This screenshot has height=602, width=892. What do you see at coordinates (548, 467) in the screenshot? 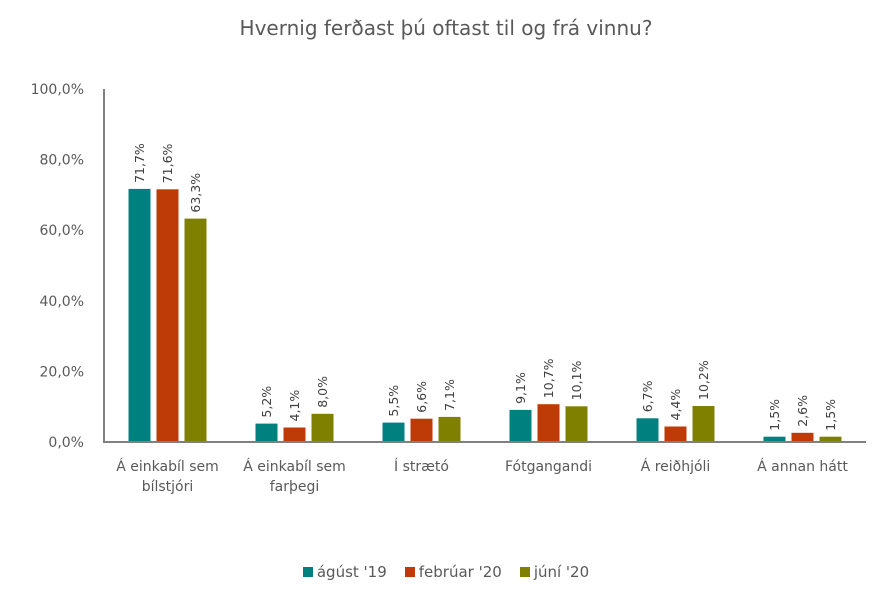
I see `category-label: Fótgangandi` at bounding box center [548, 467].